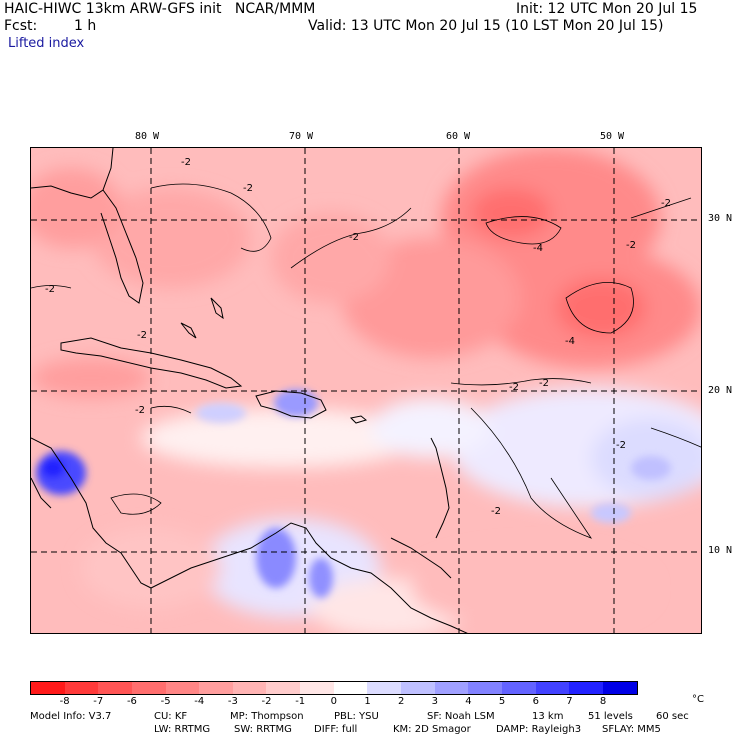 Image resolution: width=740 pixels, height=740 pixels. Describe the element at coordinates (266, 701) in the screenshot. I see `colorbar-tick-label: -2` at that location.